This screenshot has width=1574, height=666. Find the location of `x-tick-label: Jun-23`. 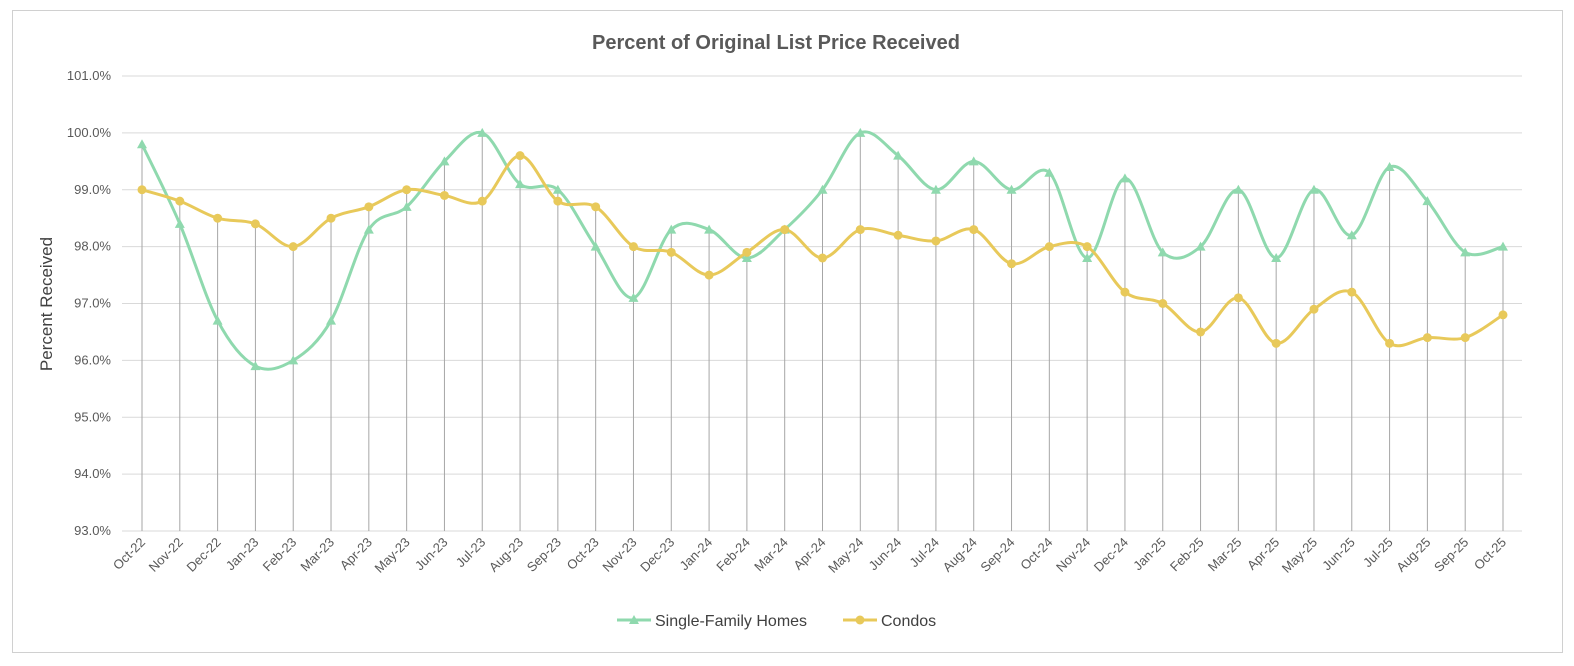

x-tick-label: Jun-23 is located at coordinates (431, 554).